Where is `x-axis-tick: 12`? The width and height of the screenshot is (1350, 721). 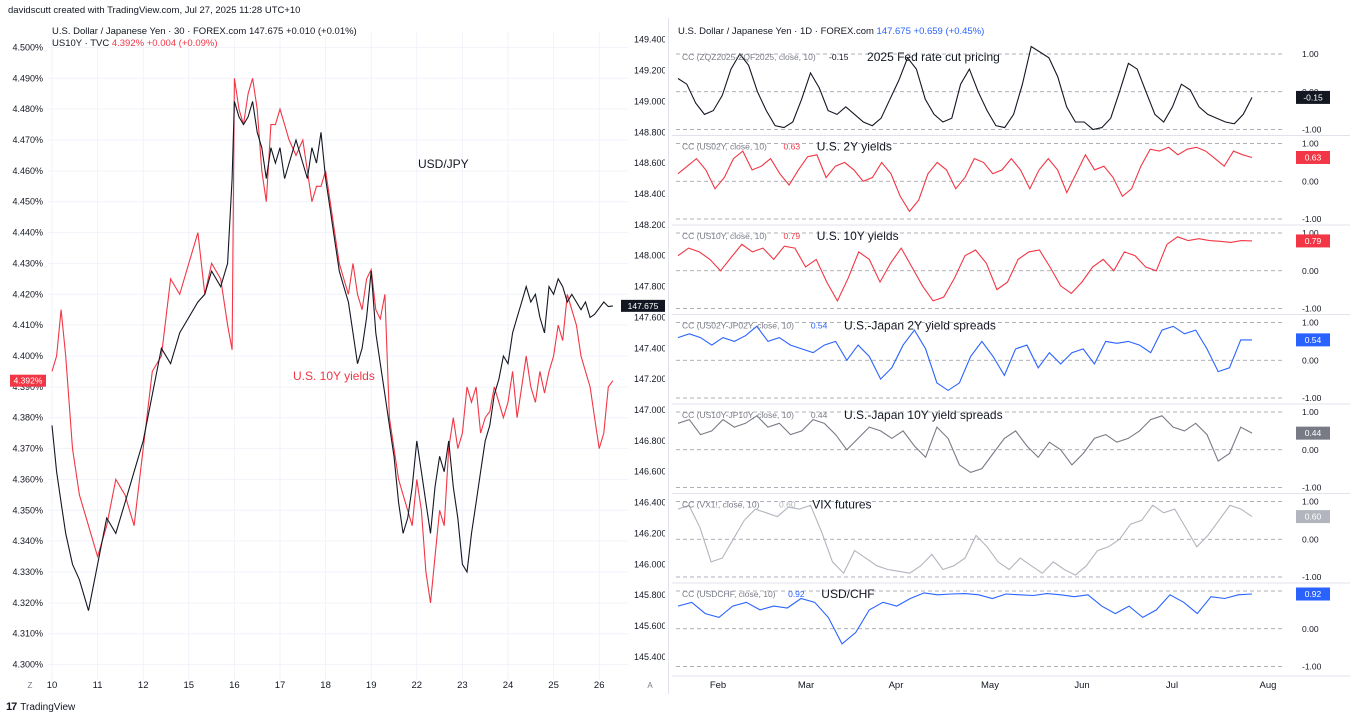 x-axis-tick: 12 is located at coordinates (143, 685).